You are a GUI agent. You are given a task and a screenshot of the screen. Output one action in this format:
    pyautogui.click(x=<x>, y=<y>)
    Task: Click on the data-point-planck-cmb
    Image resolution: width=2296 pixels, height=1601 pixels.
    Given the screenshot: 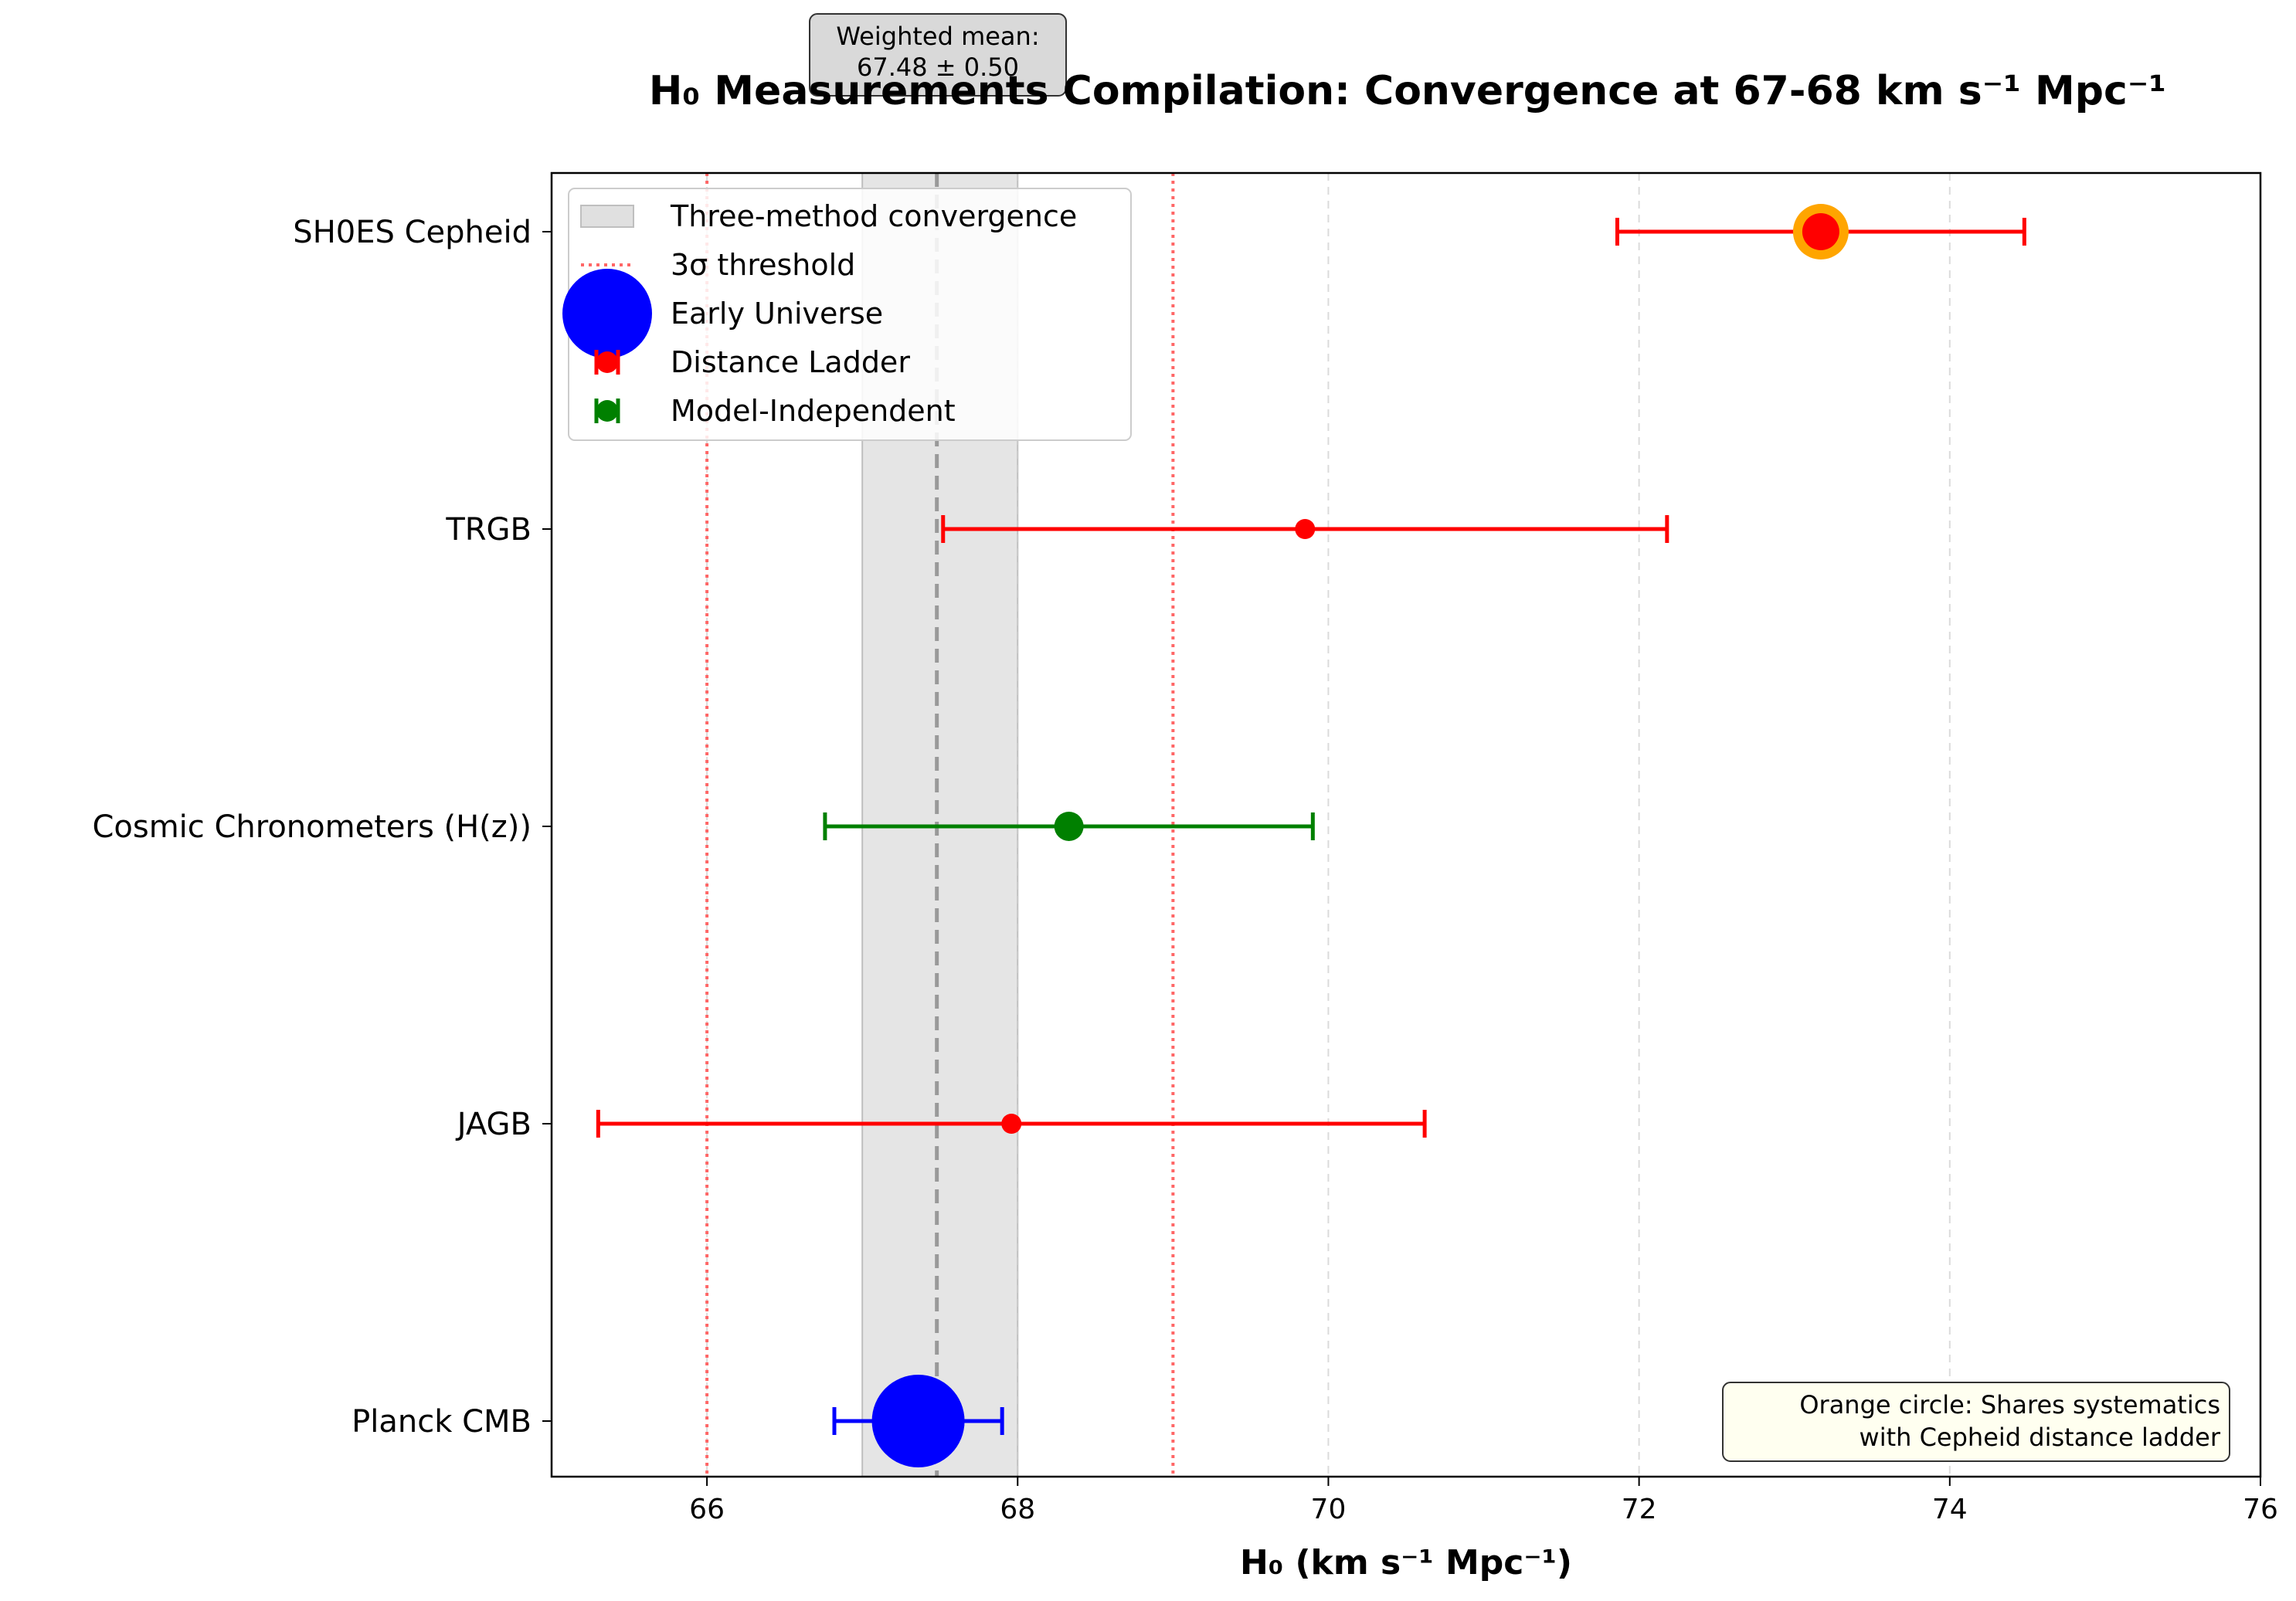 What is the action you would take?
    pyautogui.click(x=918, y=1421)
    